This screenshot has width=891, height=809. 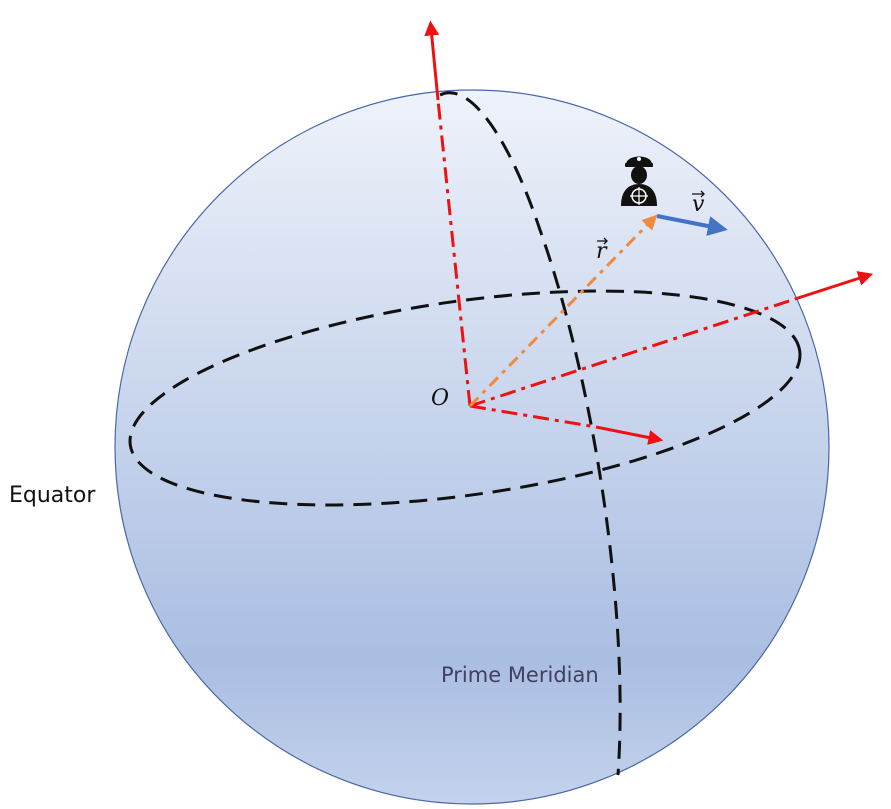 I want to click on equator-label: Equator, so click(x=52, y=495).